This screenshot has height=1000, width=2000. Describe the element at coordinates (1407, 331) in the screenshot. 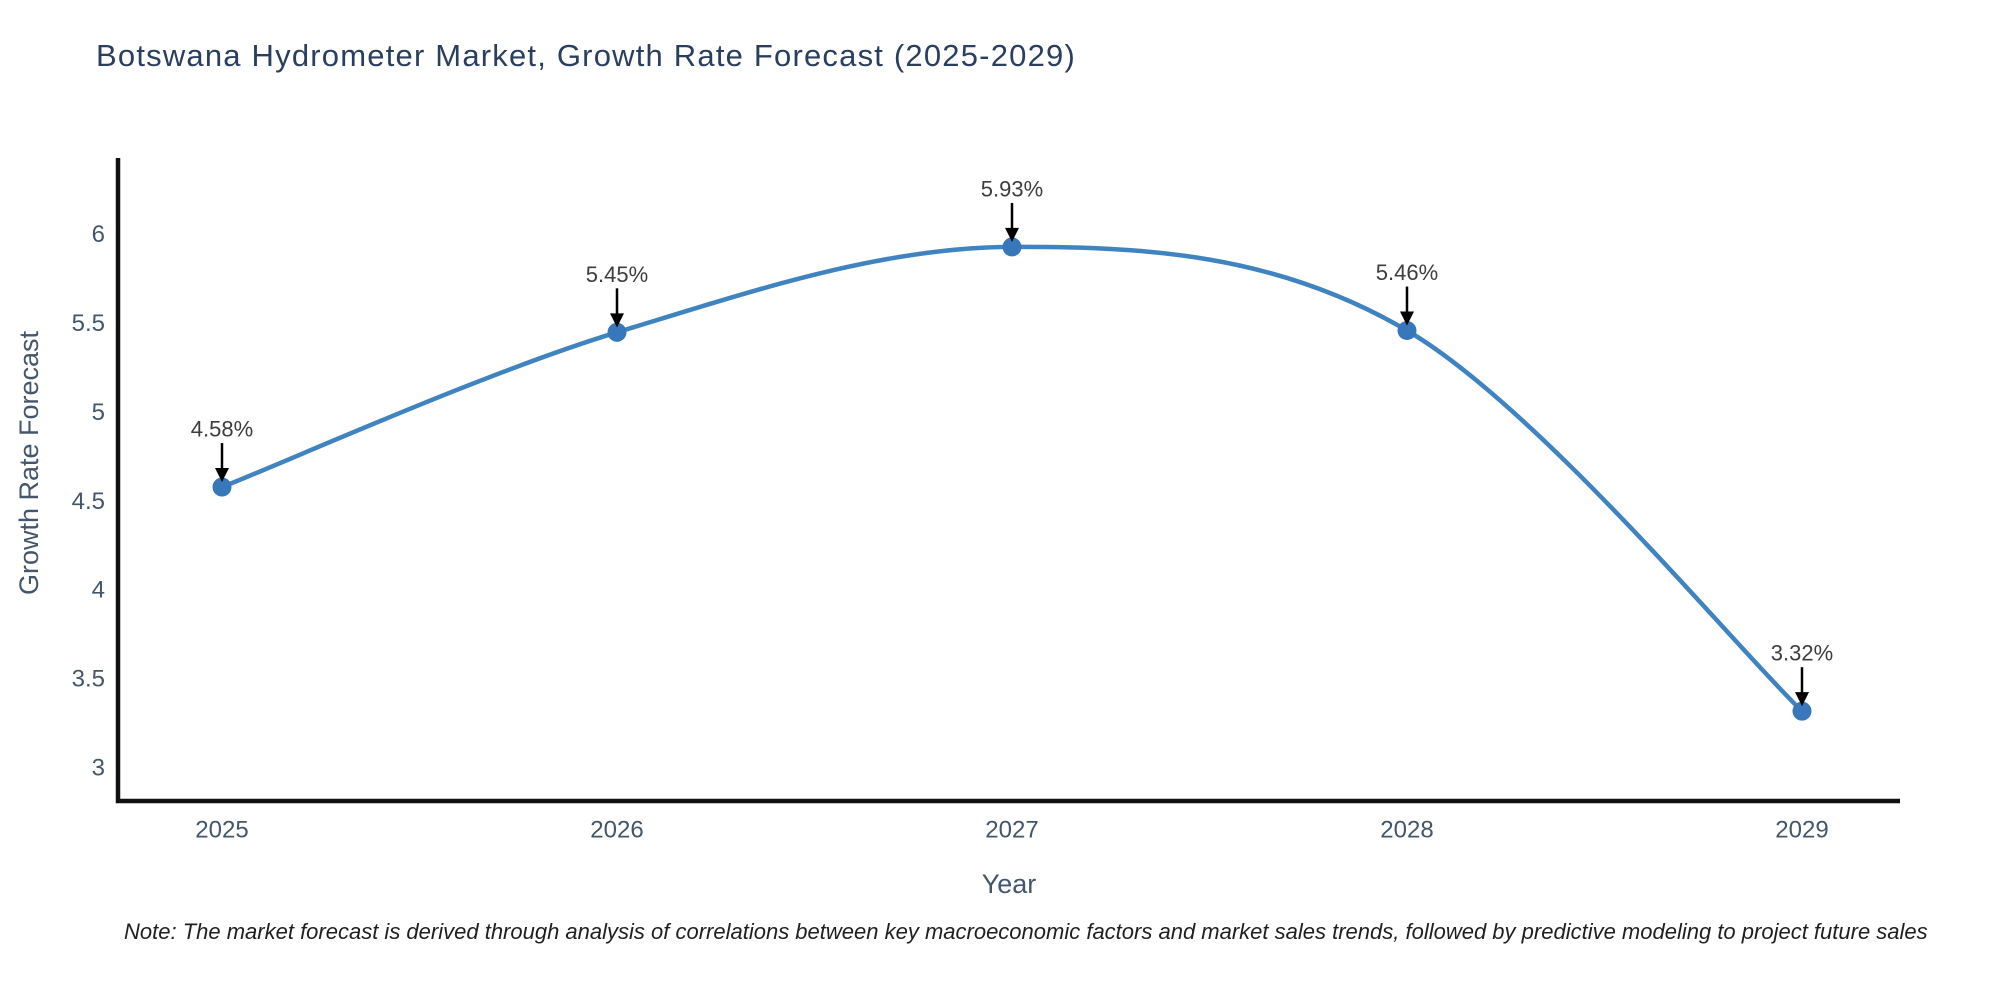

I see `data-point-2028` at that location.